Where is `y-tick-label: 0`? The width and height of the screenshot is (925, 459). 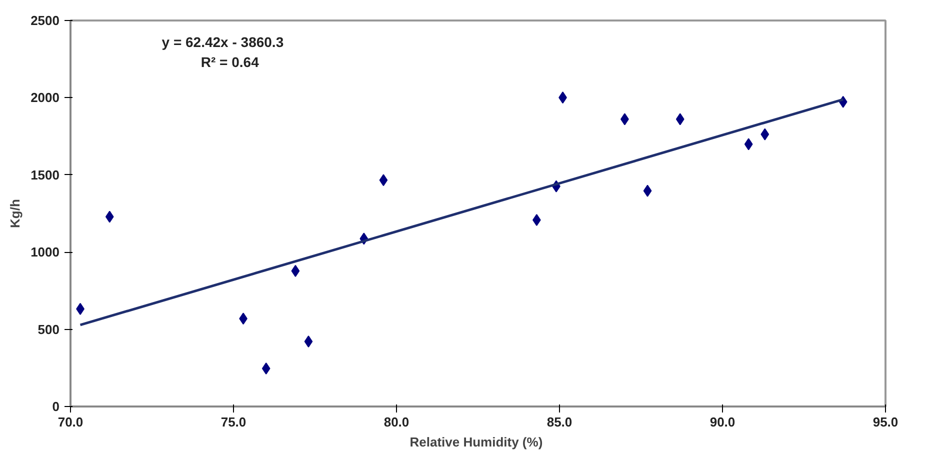
y-tick-label: 0 is located at coordinates (56, 406).